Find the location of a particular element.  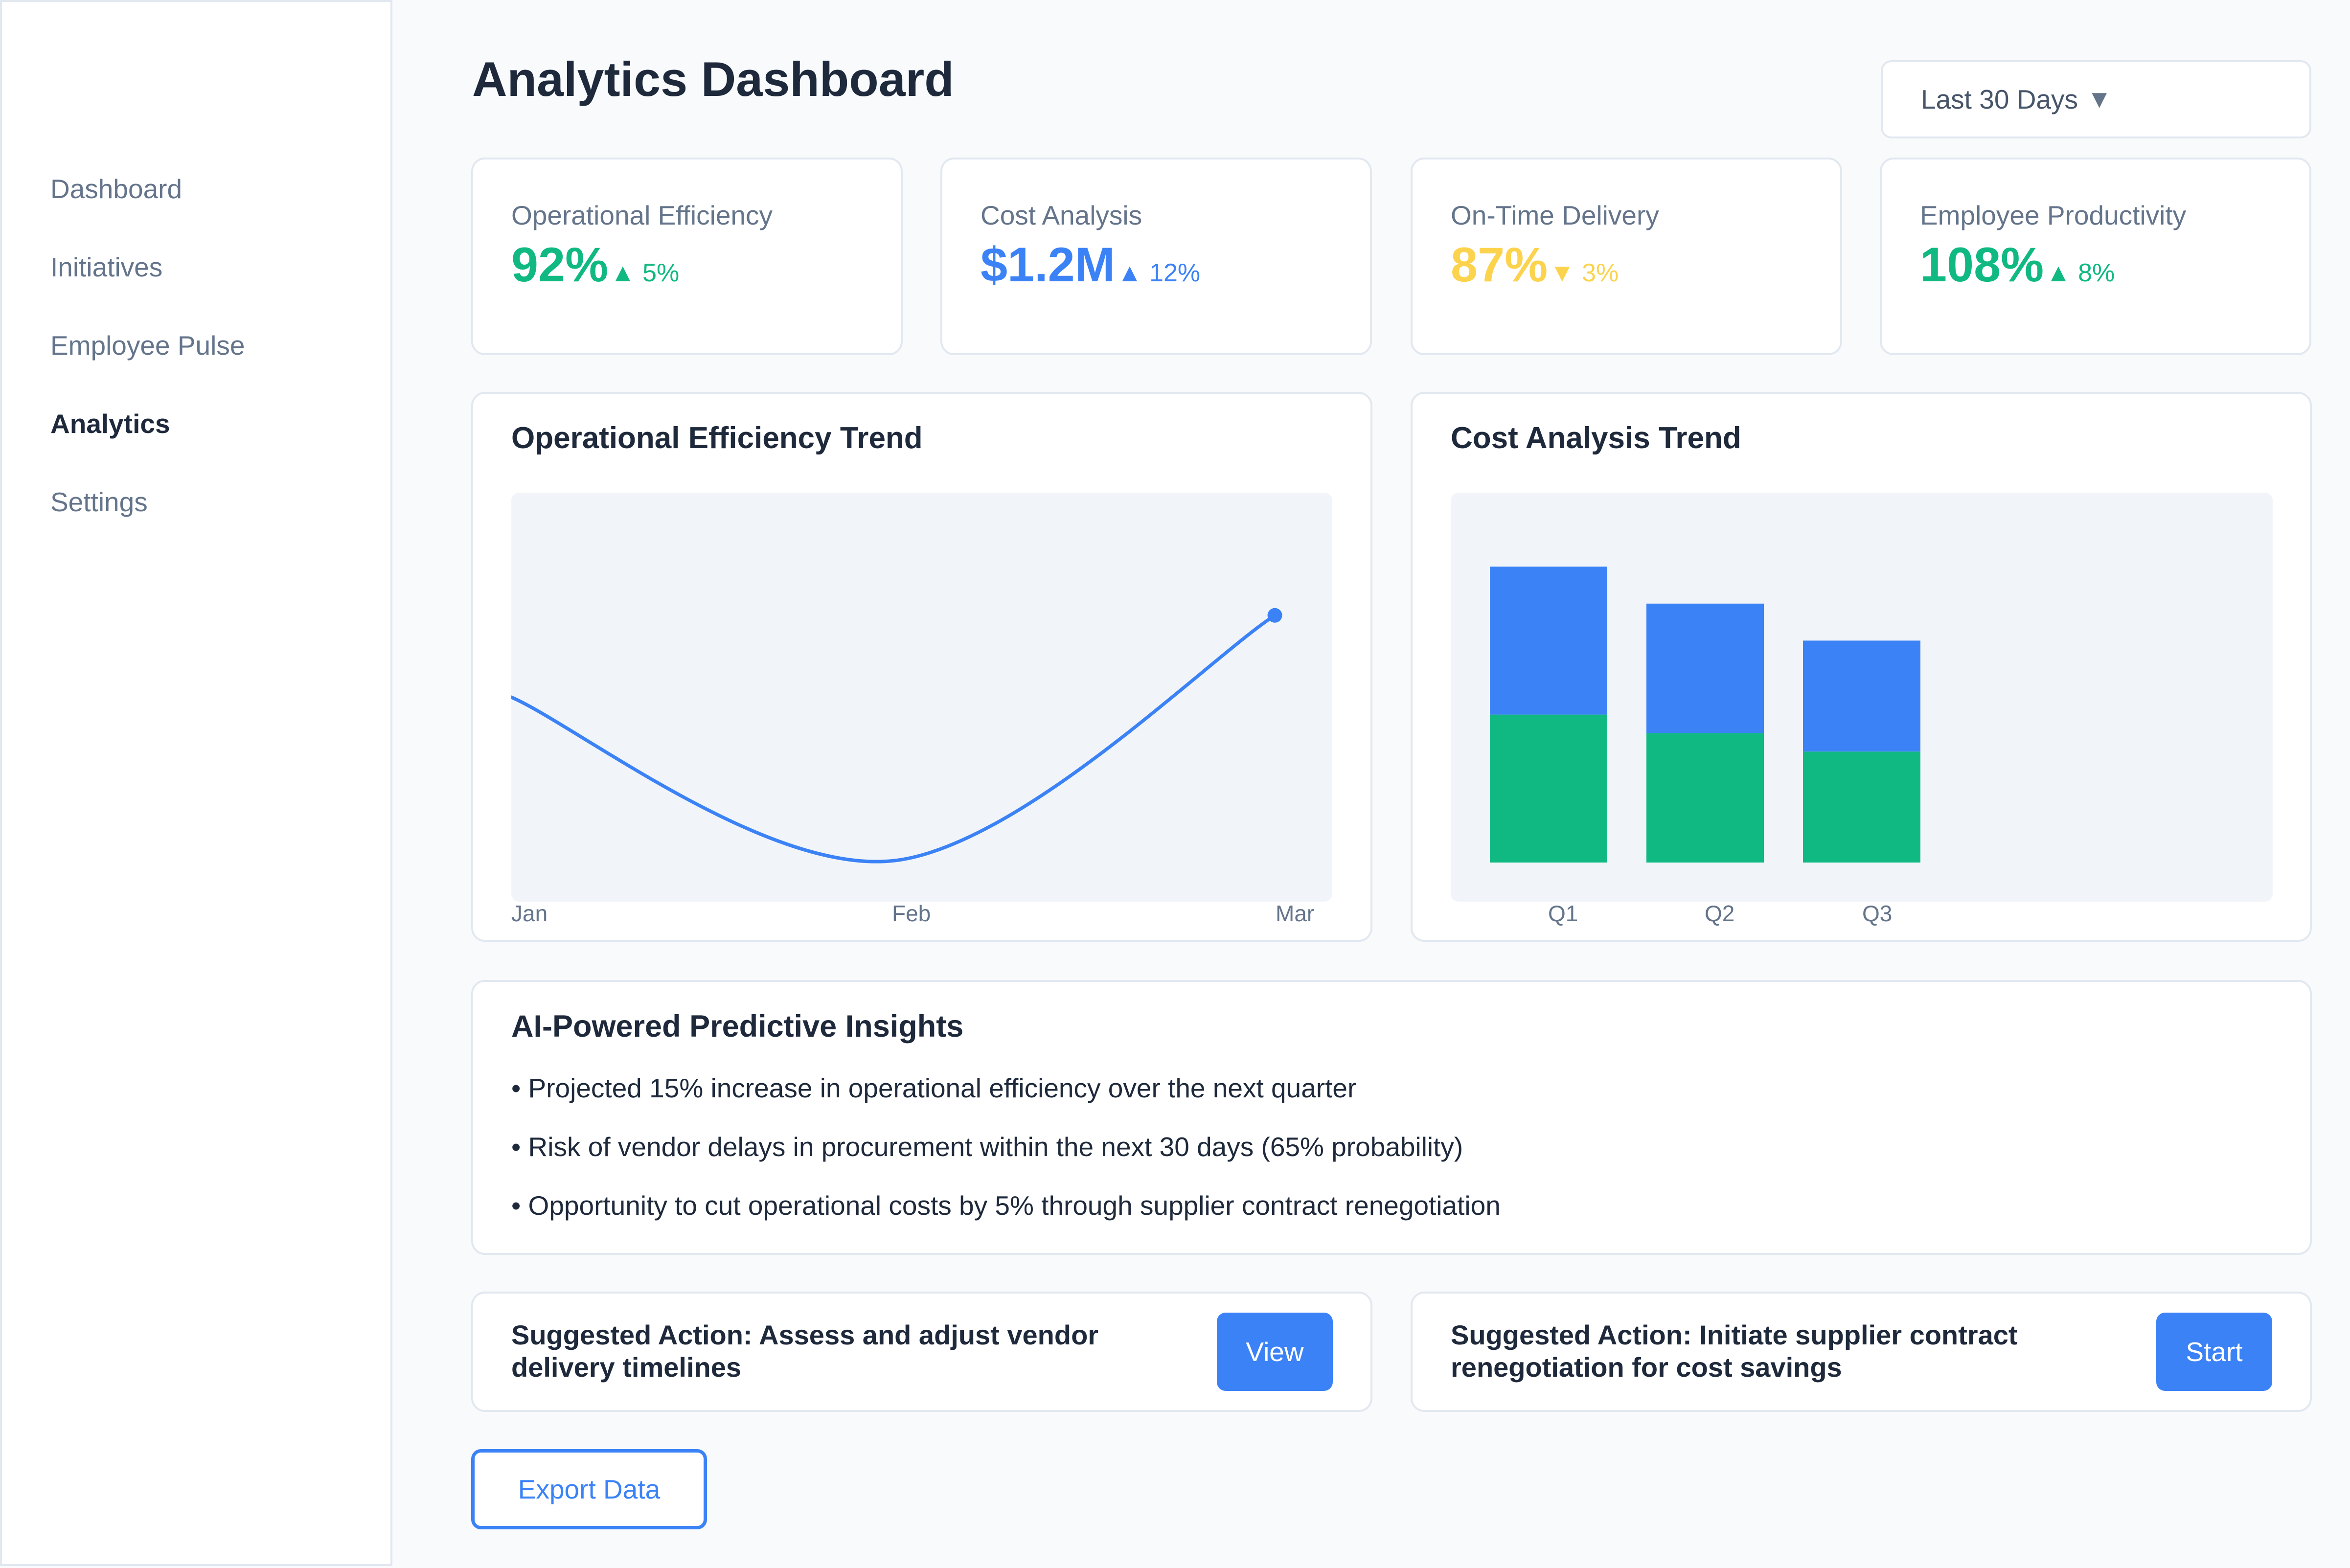

metric-label: Employee Productivity is located at coordinates (2053, 215).